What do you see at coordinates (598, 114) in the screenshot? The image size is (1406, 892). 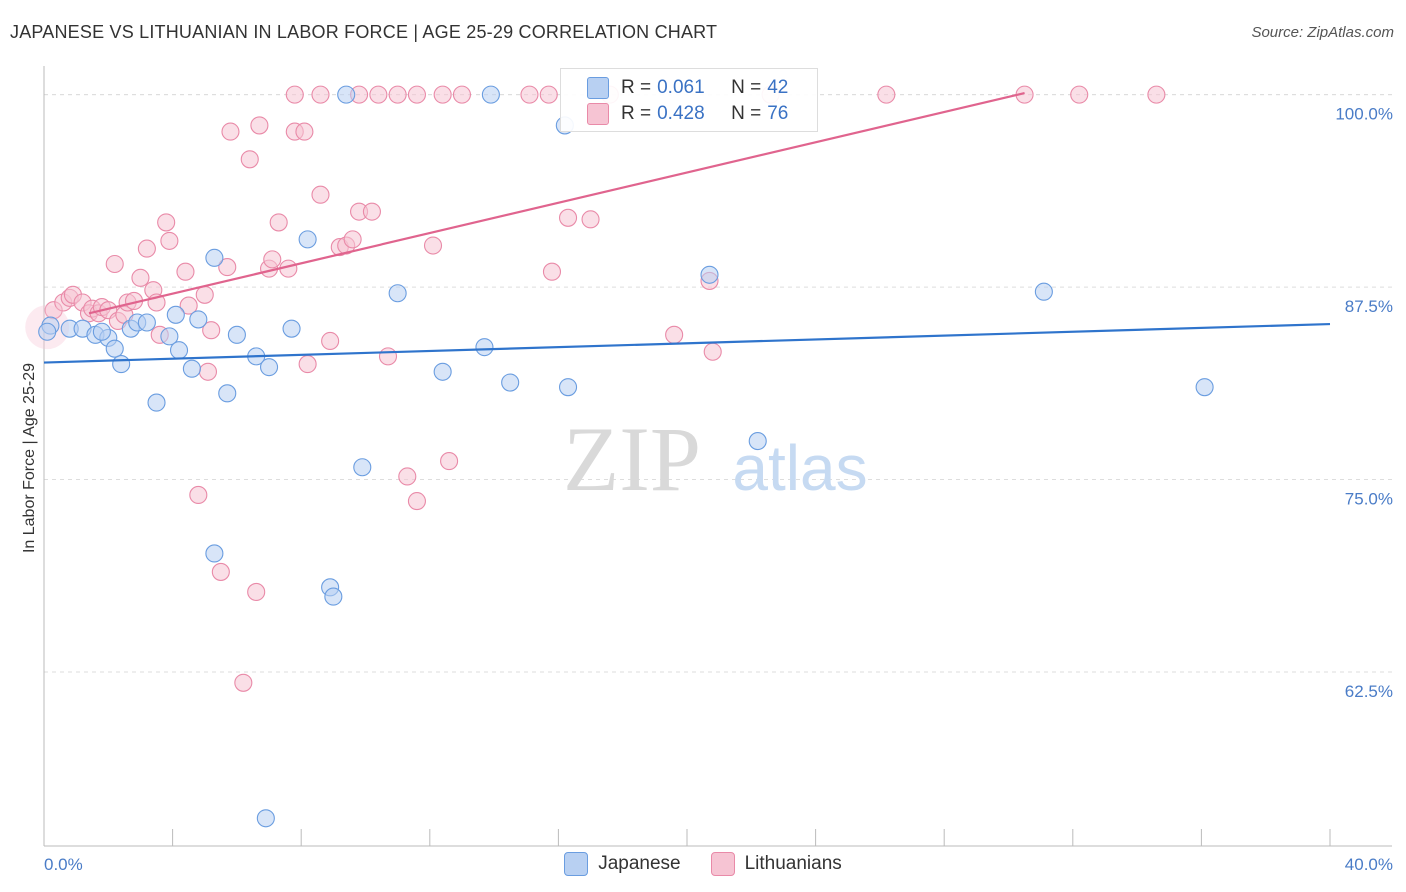 I see `lithuanians-swatch` at bounding box center [598, 114].